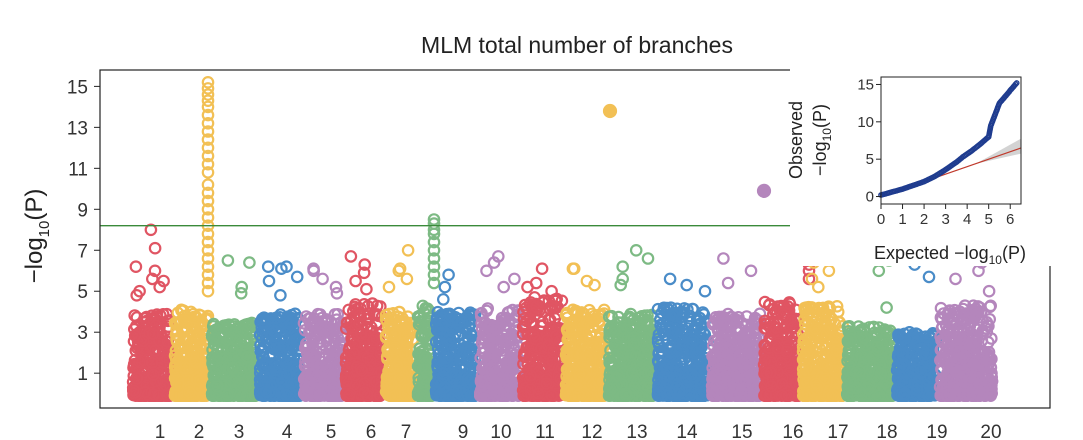  Describe the element at coordinates (191, 239) in the screenshot. I see `chromosome-2-points` at that location.